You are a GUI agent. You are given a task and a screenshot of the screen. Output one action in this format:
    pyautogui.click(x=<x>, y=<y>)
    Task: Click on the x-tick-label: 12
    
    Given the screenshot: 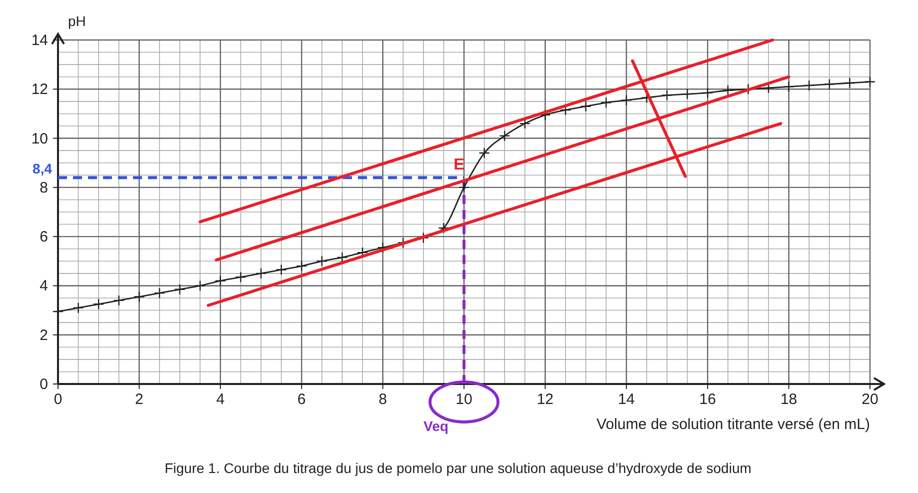 What is the action you would take?
    pyautogui.click(x=545, y=399)
    